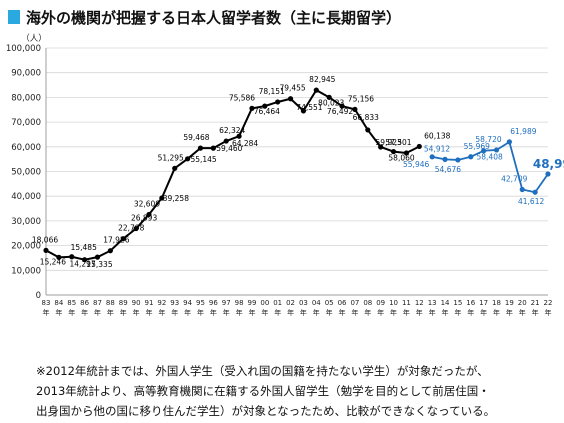 Image resolution: width=564 pixels, height=423 pixels. I want to click on chart-title: 海外の機関が把握する日本人留学者数（主に長期留学）, so click(214, 17).